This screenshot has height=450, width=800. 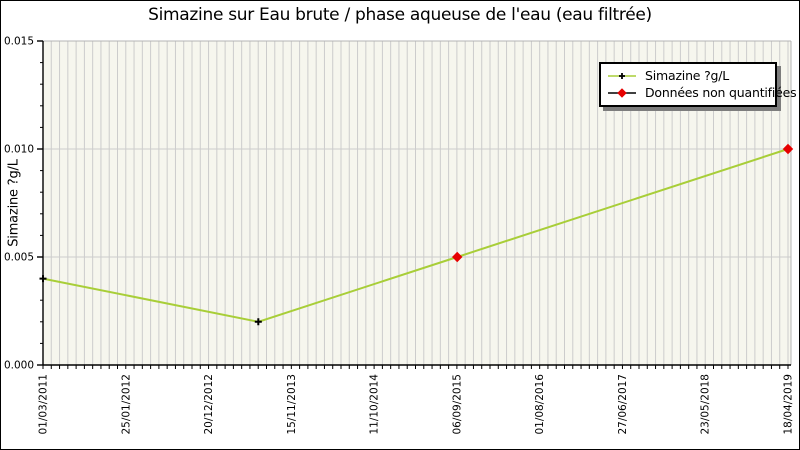 I want to click on x-tick-label: 23/05/2018, so click(x=706, y=404).